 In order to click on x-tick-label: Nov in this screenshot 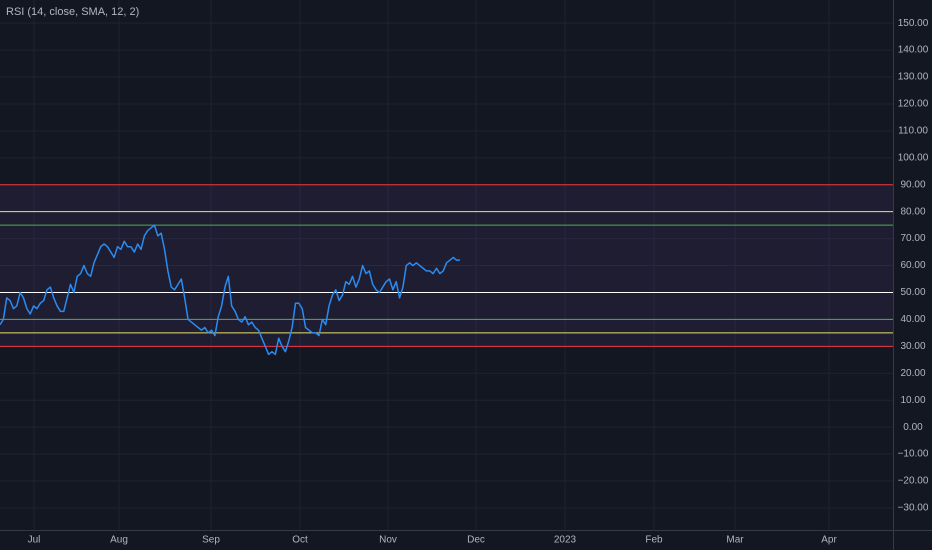, I will do `click(388, 540)`.